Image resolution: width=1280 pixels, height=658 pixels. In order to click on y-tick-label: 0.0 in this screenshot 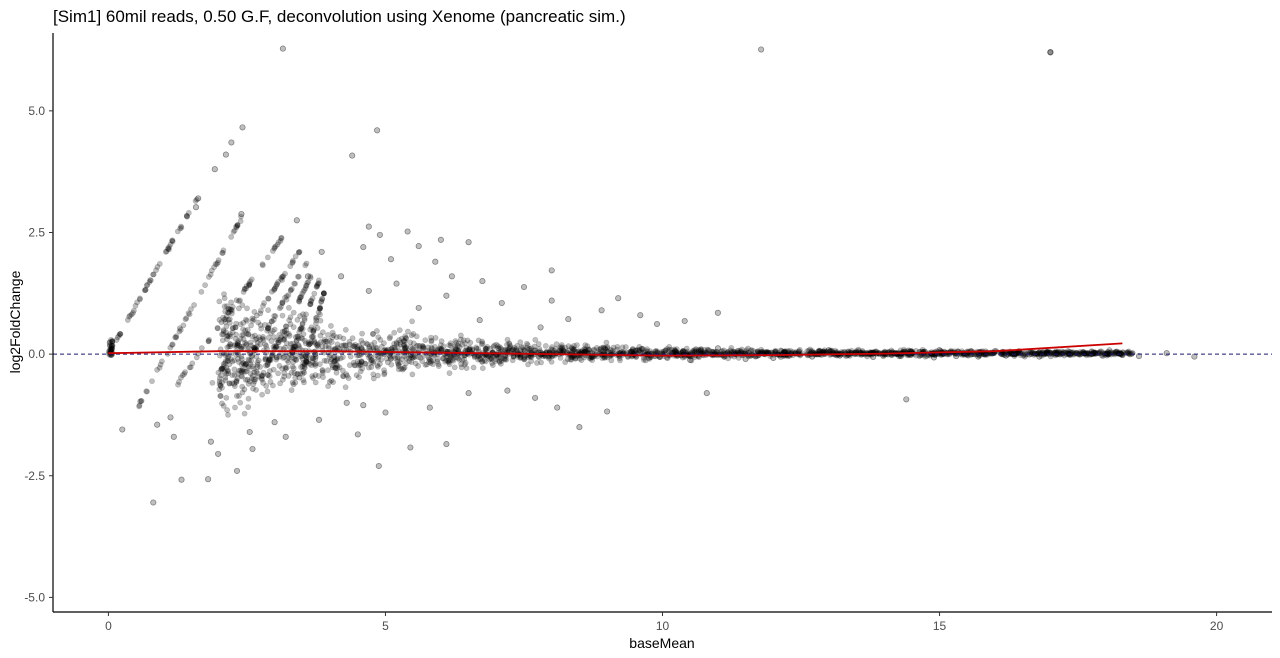, I will do `click(36, 354)`.